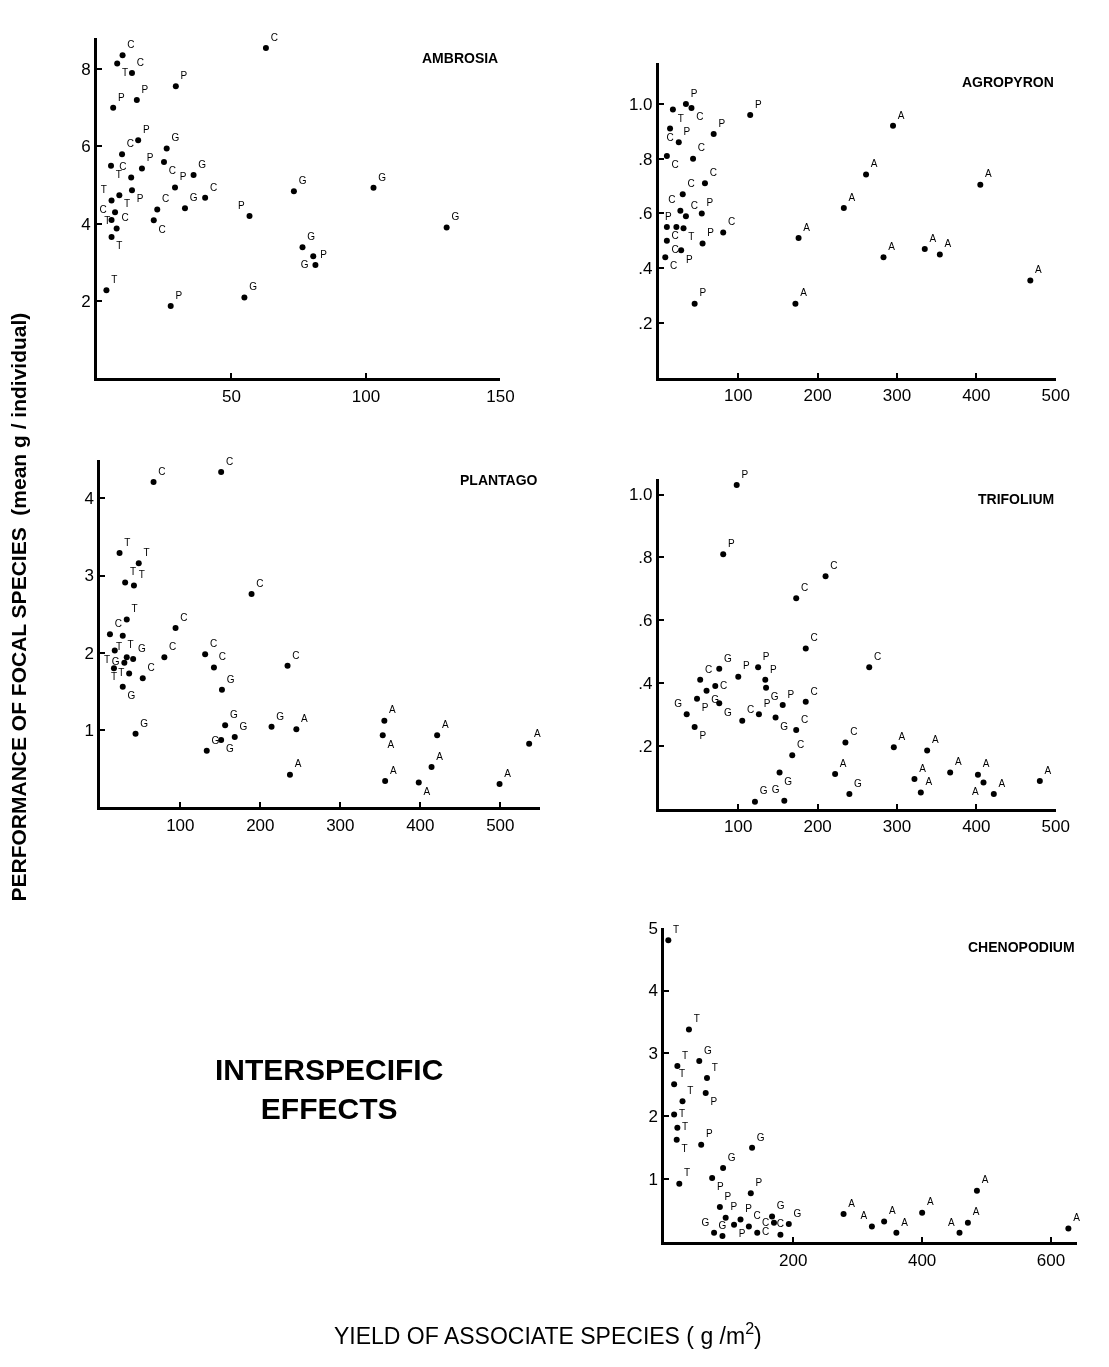  Describe the element at coordinates (645, 159) in the screenshot. I see `y-tick-label: .8` at that location.